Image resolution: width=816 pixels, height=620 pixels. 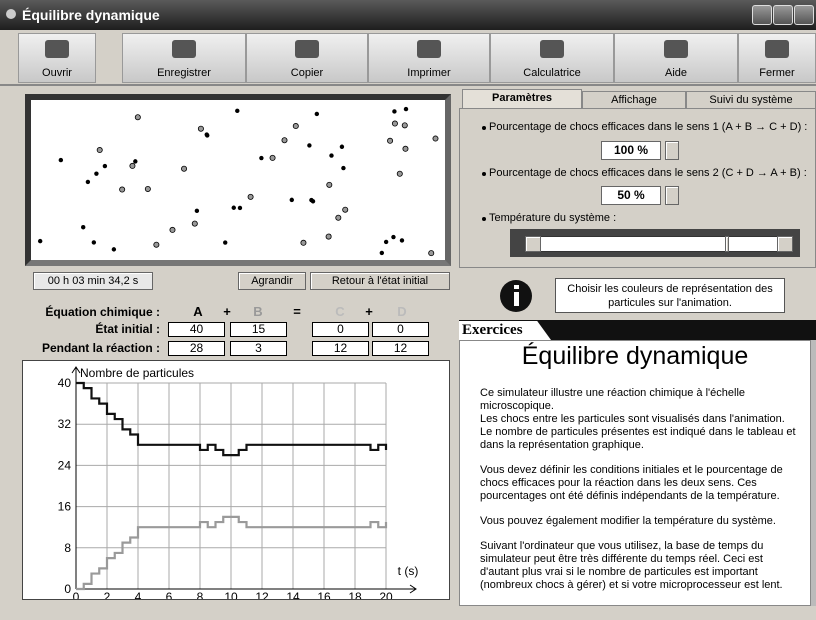 What do you see at coordinates (505, 330) in the screenshot?
I see `exercises-tab: Exercices` at bounding box center [505, 330].